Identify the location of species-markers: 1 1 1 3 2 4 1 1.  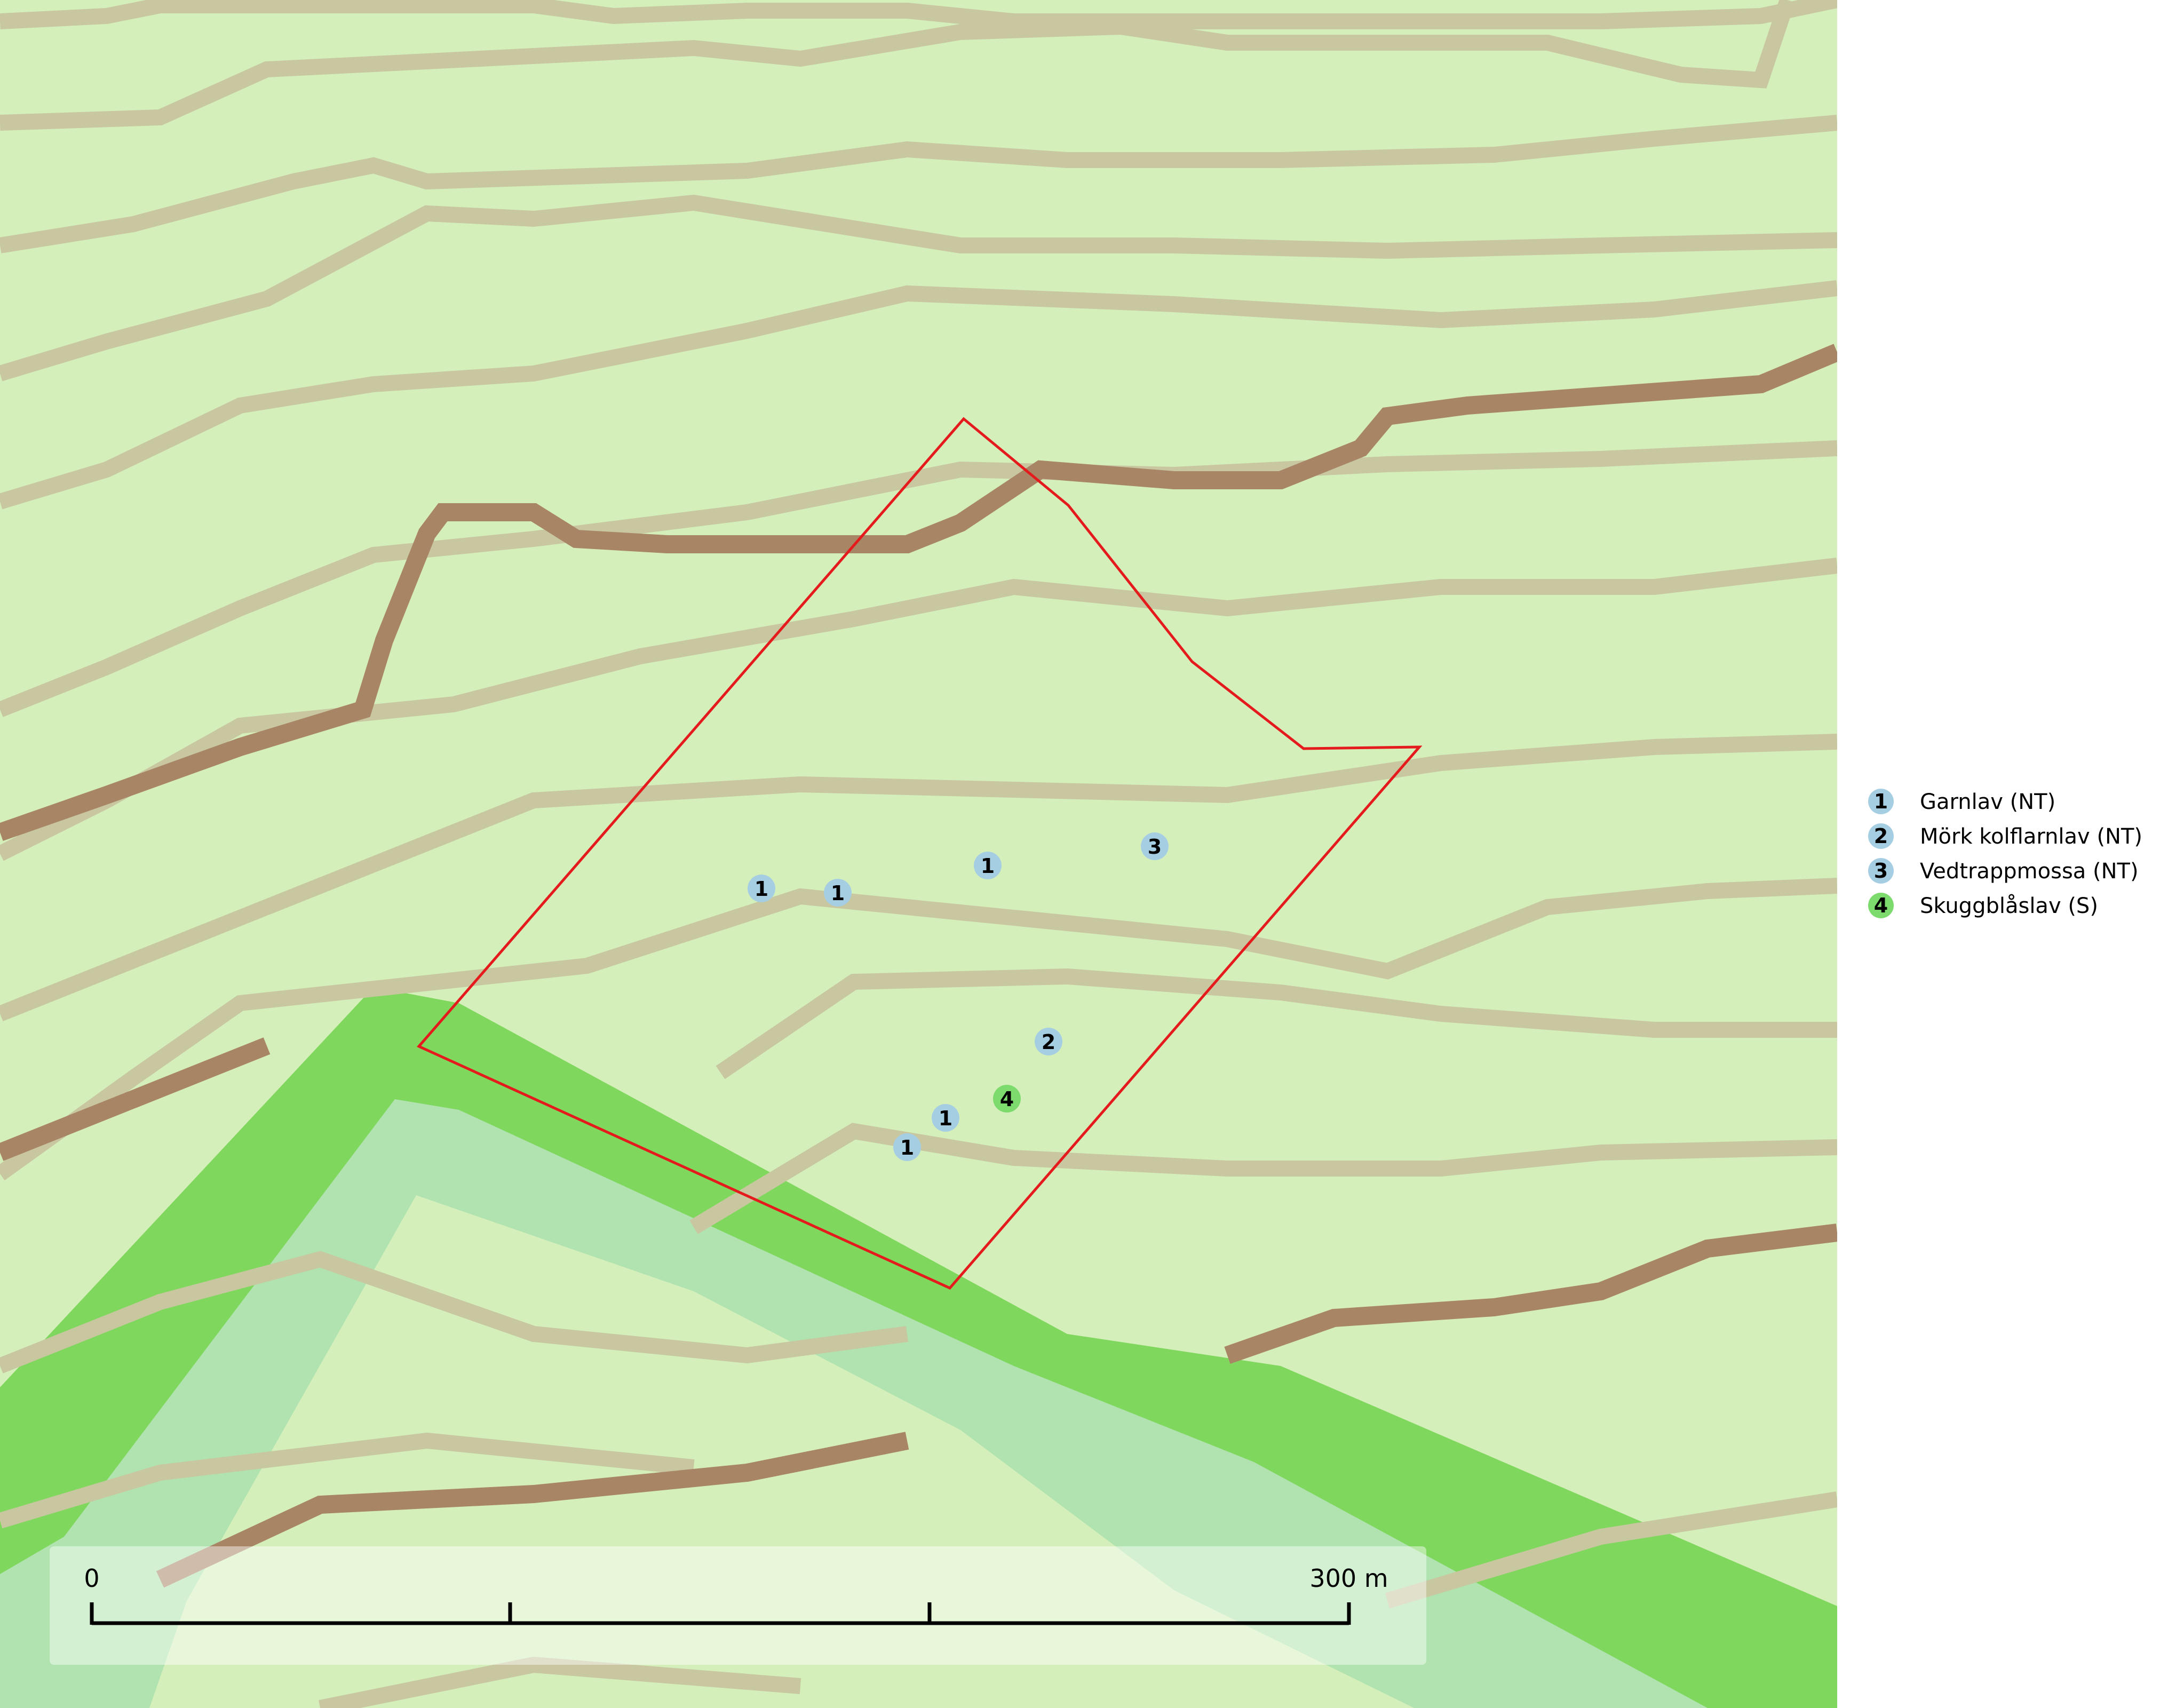
(958, 996).